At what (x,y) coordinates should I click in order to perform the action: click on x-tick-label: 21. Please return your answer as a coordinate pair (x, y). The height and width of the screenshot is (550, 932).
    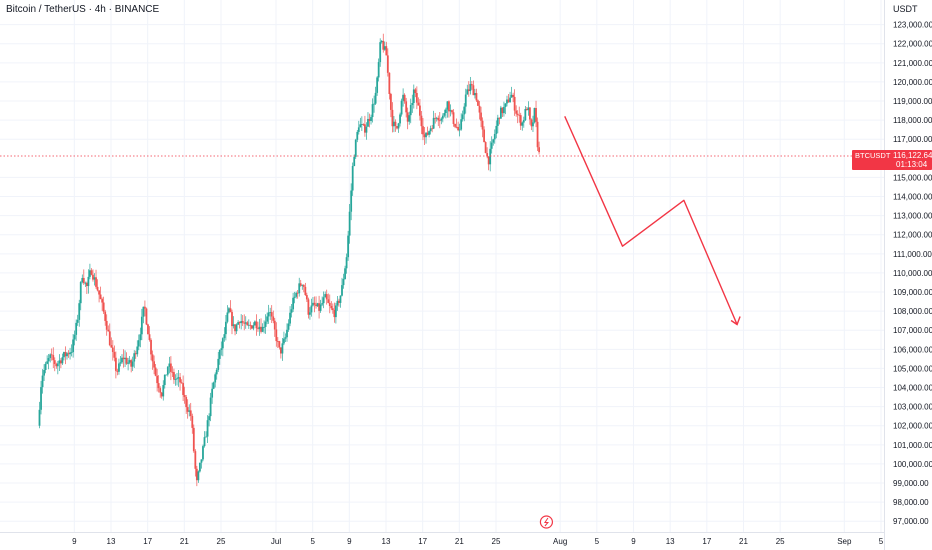
    Looking at the image, I should click on (184, 541).